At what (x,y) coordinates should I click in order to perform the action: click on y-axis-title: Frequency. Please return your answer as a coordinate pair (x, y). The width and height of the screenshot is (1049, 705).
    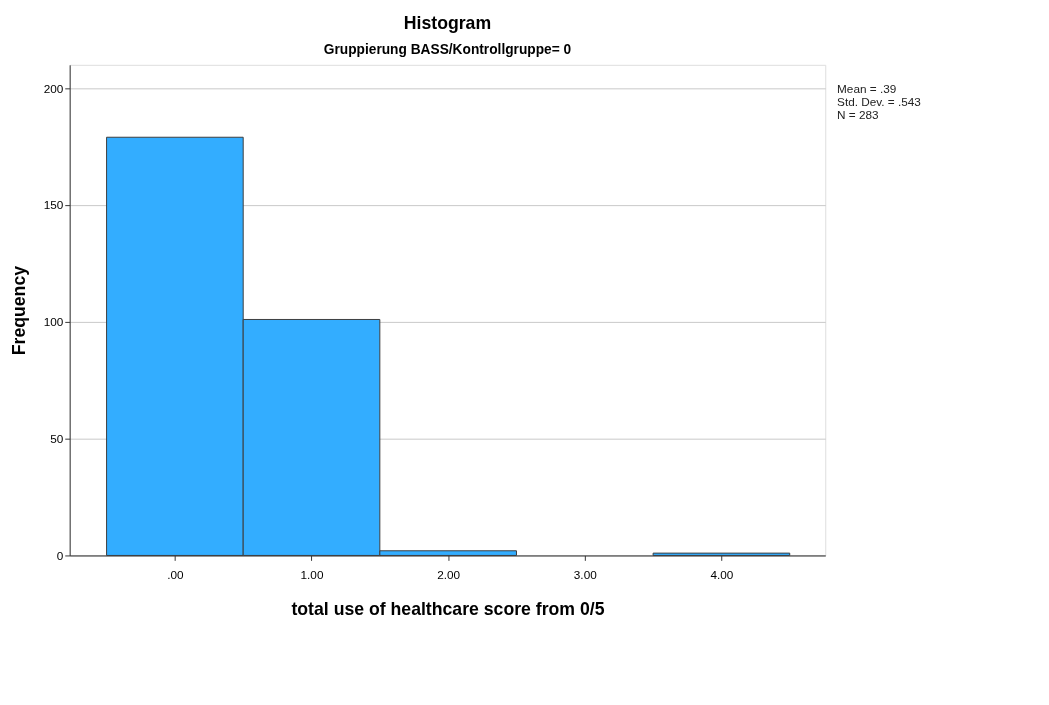
    Looking at the image, I should click on (19, 310).